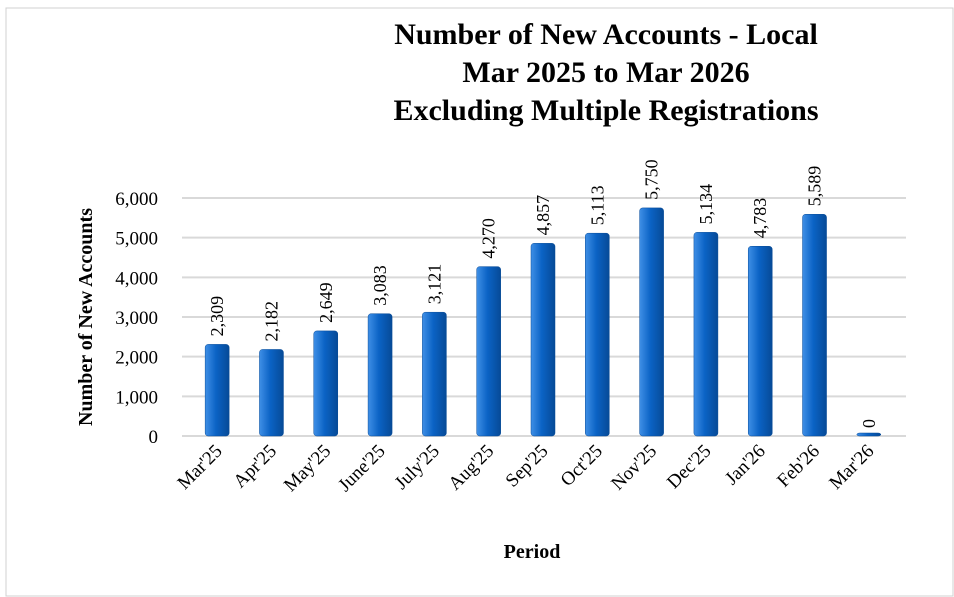 The height and width of the screenshot is (597, 954). What do you see at coordinates (706, 204) in the screenshot?
I see `value-label: 5,134` at bounding box center [706, 204].